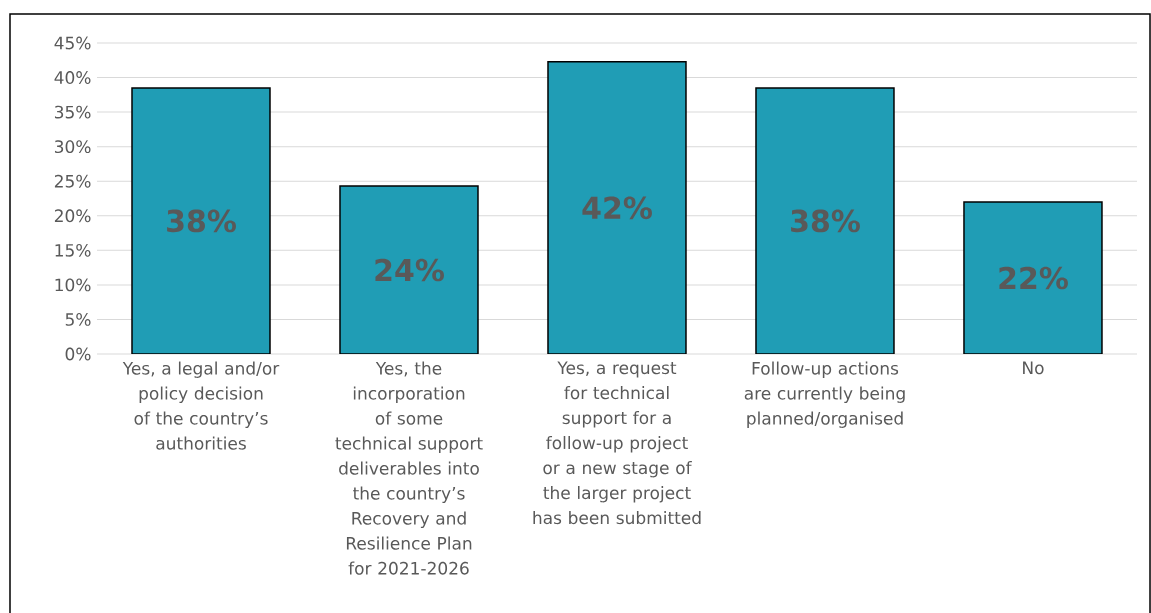  Describe the element at coordinates (409, 468) in the screenshot. I see `category-label: Yes, the incorporation of some technical support deliverables into the country’s Recovery and Resilience Plan for 2021-2026` at that location.